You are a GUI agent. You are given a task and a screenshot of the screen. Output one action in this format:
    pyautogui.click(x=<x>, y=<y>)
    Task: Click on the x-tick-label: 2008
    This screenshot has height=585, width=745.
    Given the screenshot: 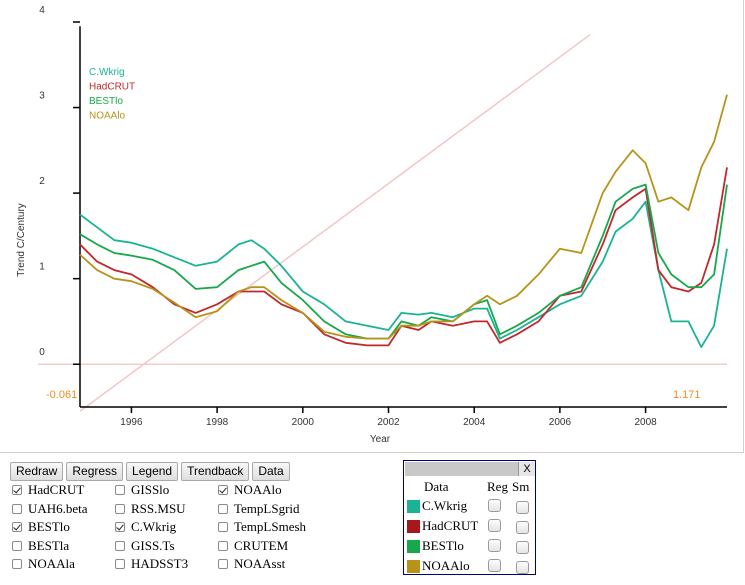 What is the action you would take?
    pyautogui.click(x=645, y=422)
    